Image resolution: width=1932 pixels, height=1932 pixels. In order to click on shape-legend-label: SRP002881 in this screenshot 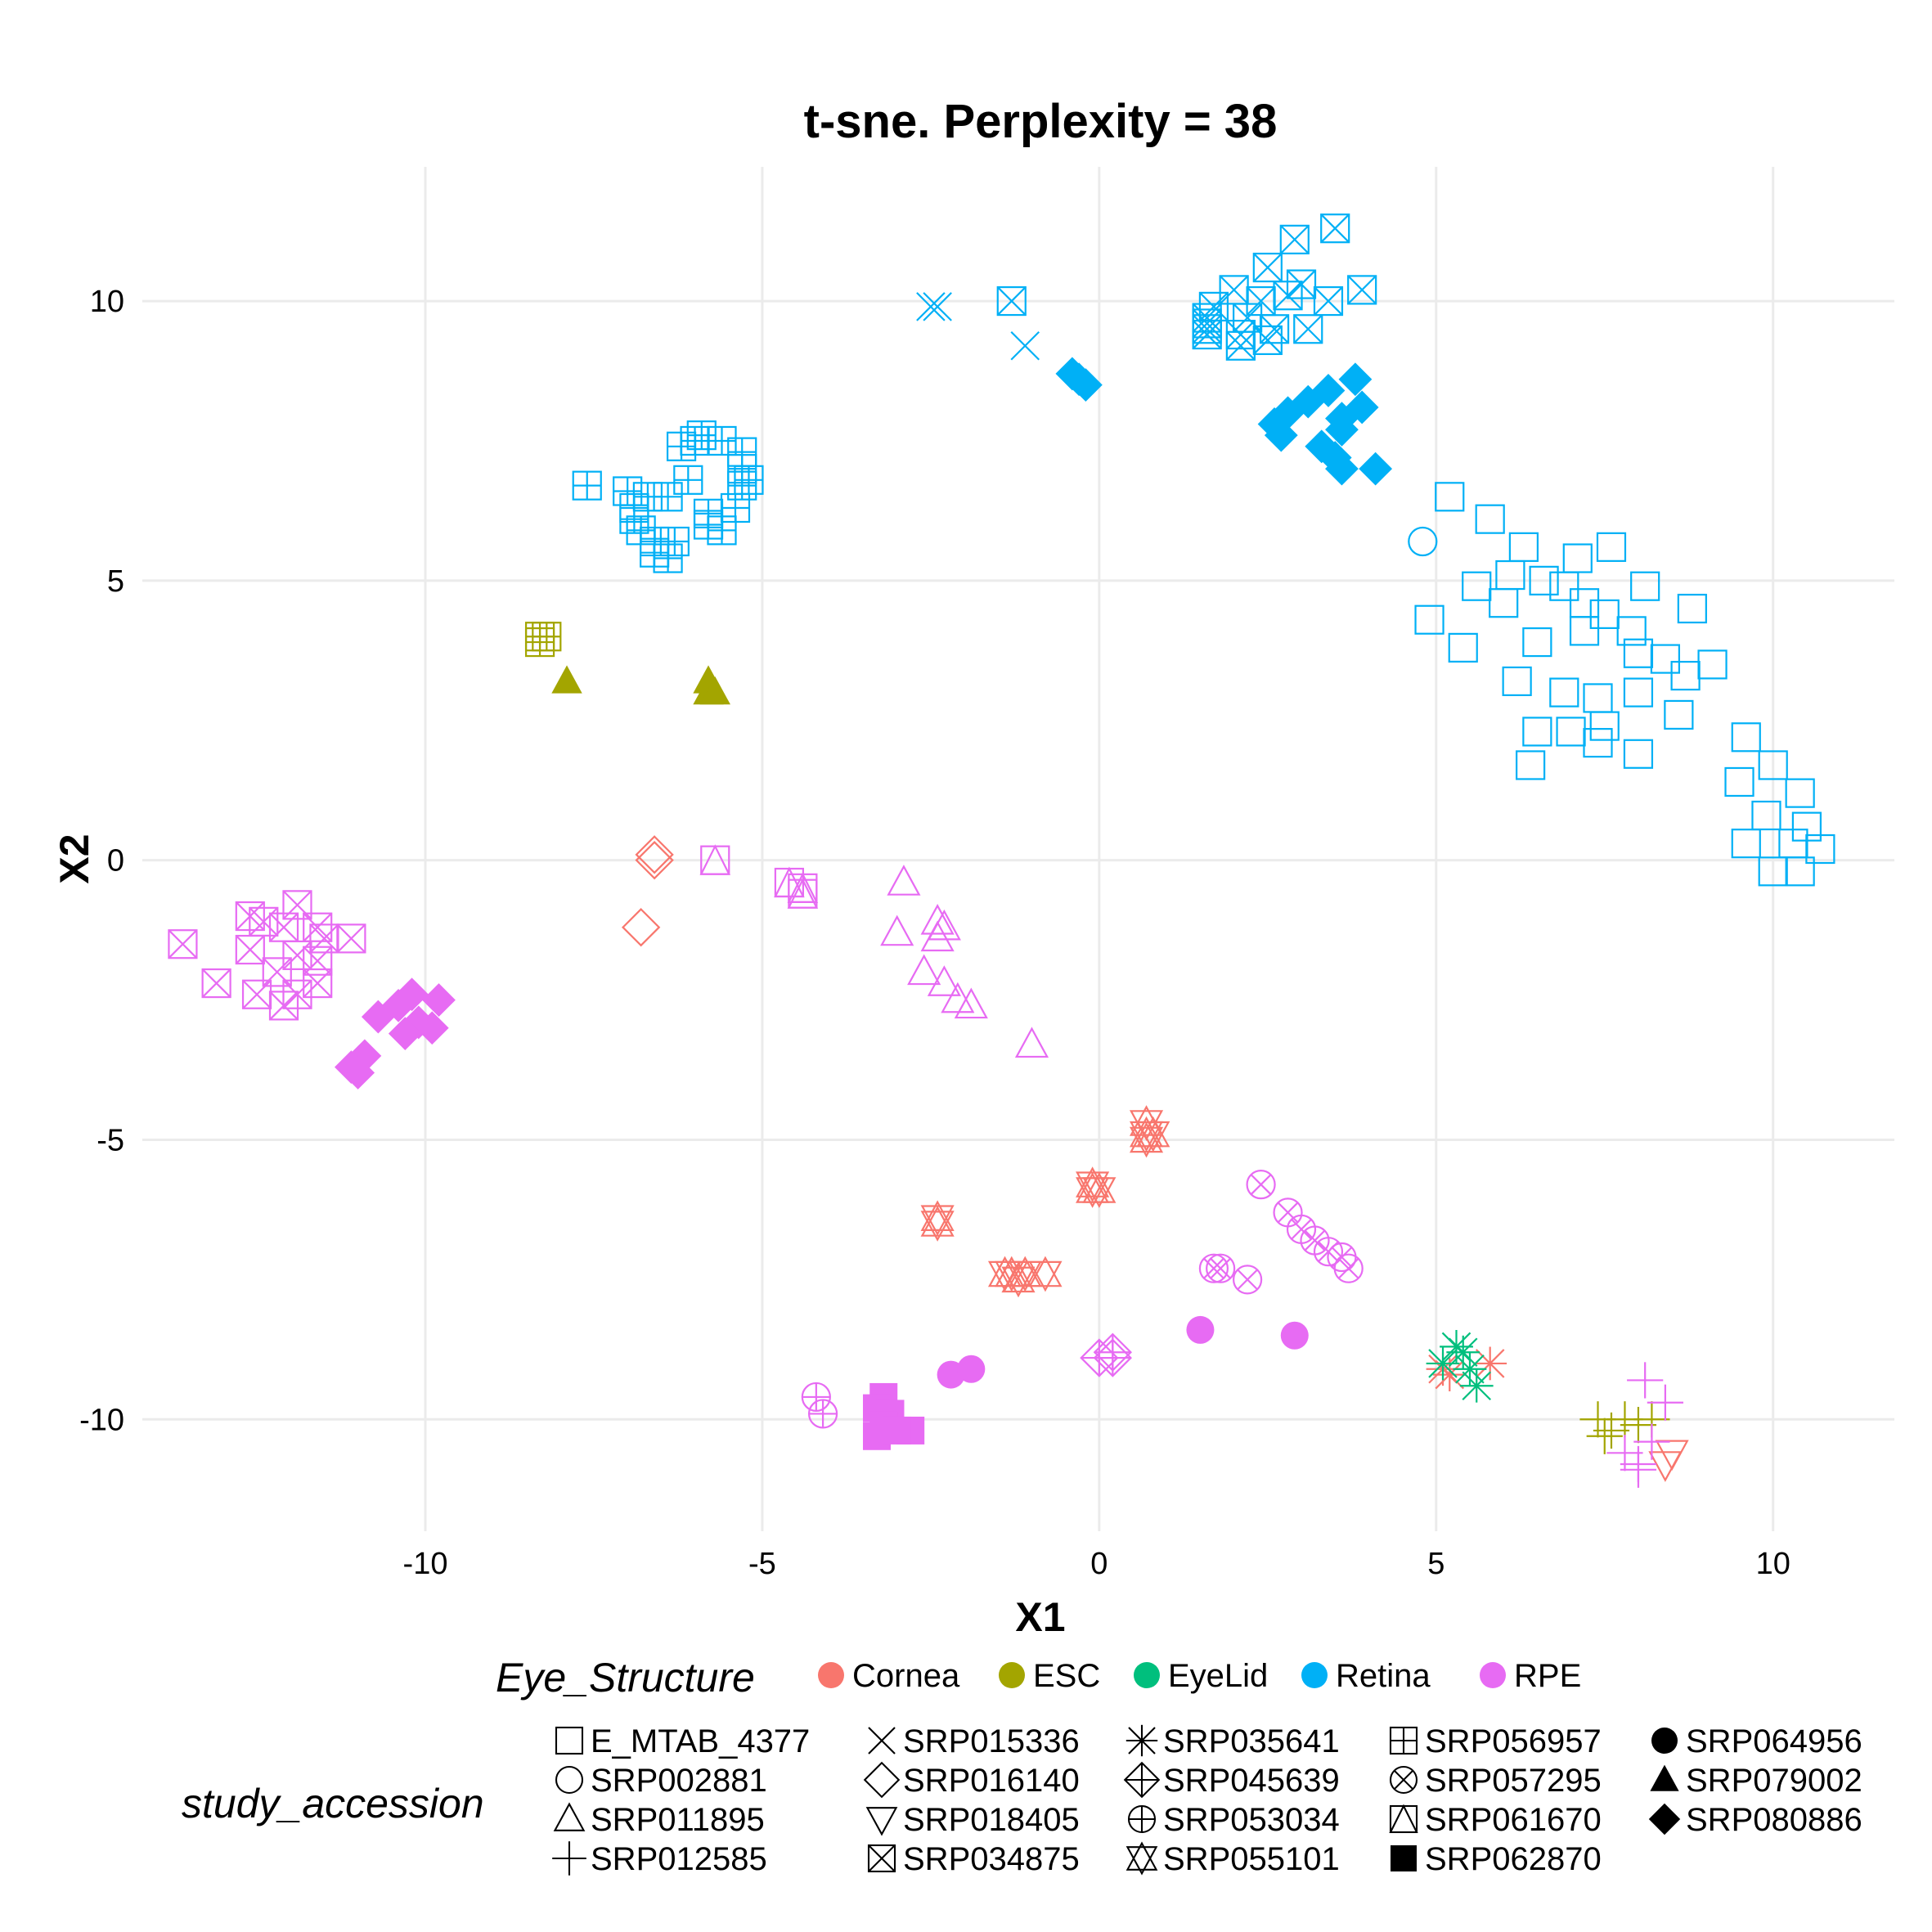, I will do `click(679, 1781)`.